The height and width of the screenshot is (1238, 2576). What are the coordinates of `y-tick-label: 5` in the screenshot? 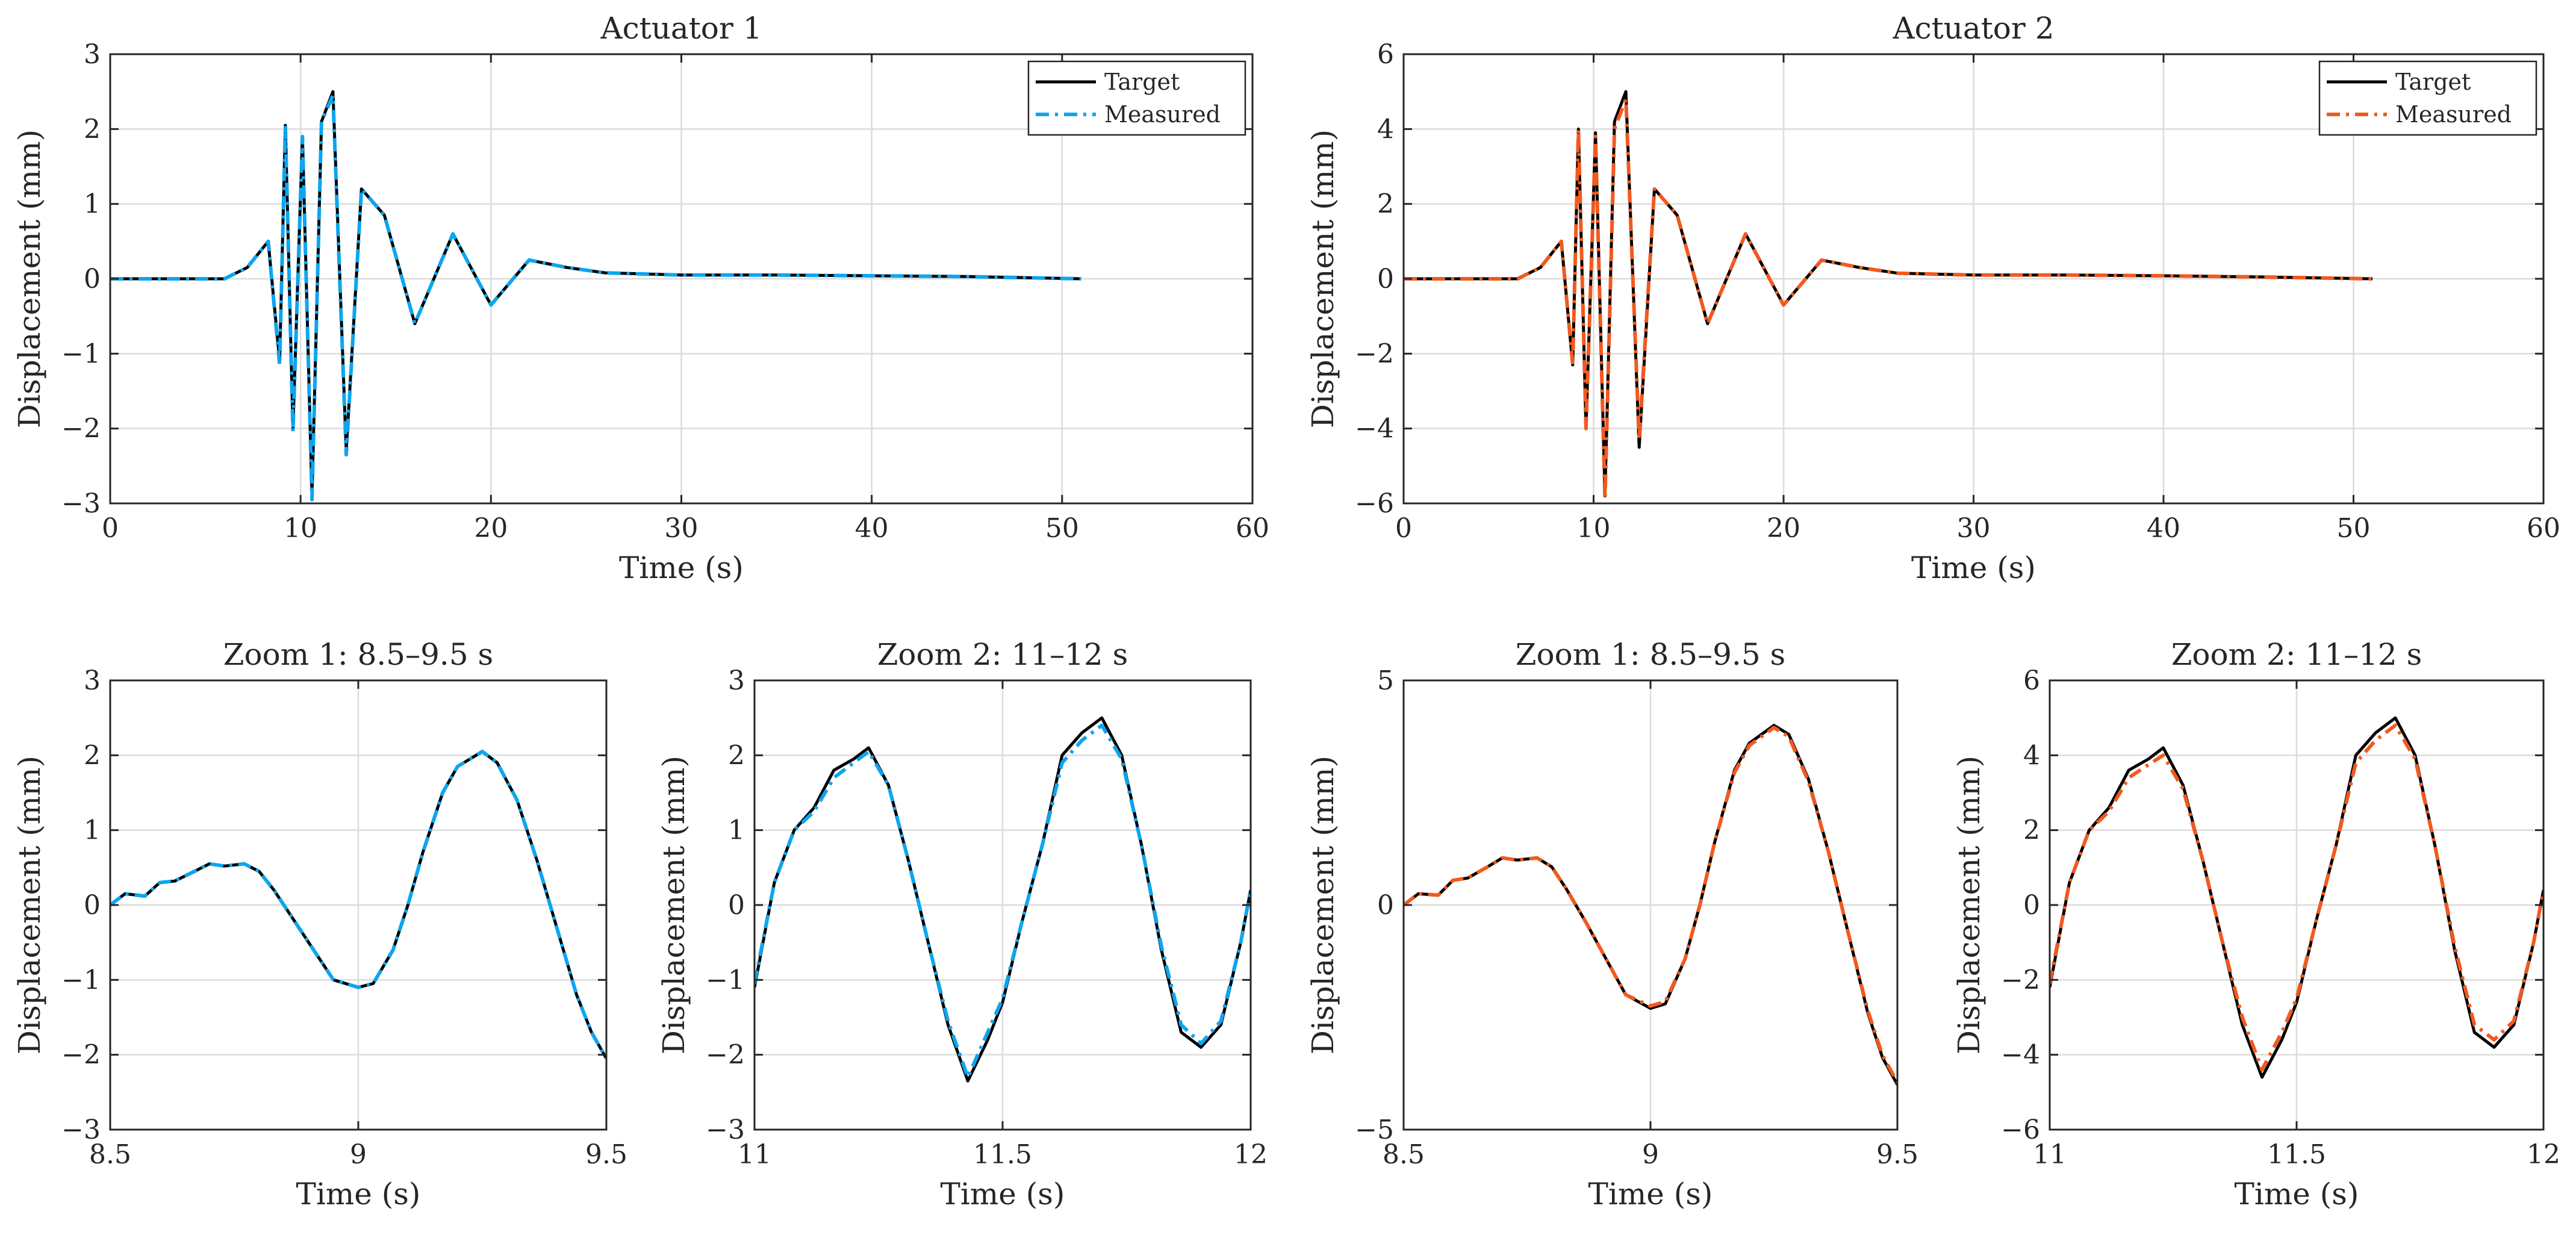 It's located at (1386, 680).